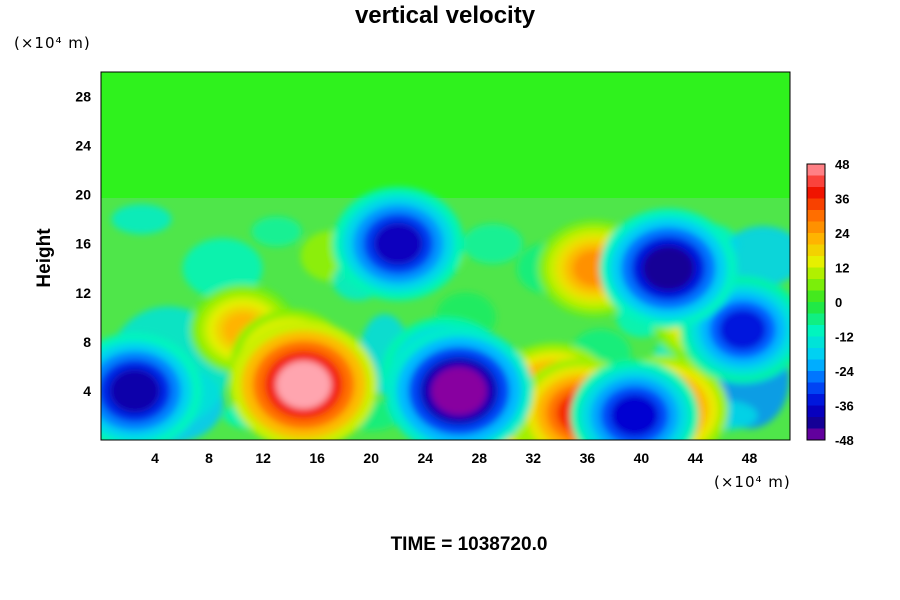 The width and height of the screenshot is (900, 600). Describe the element at coordinates (838, 302) in the screenshot. I see `colorbar-tick-label: 0` at that location.